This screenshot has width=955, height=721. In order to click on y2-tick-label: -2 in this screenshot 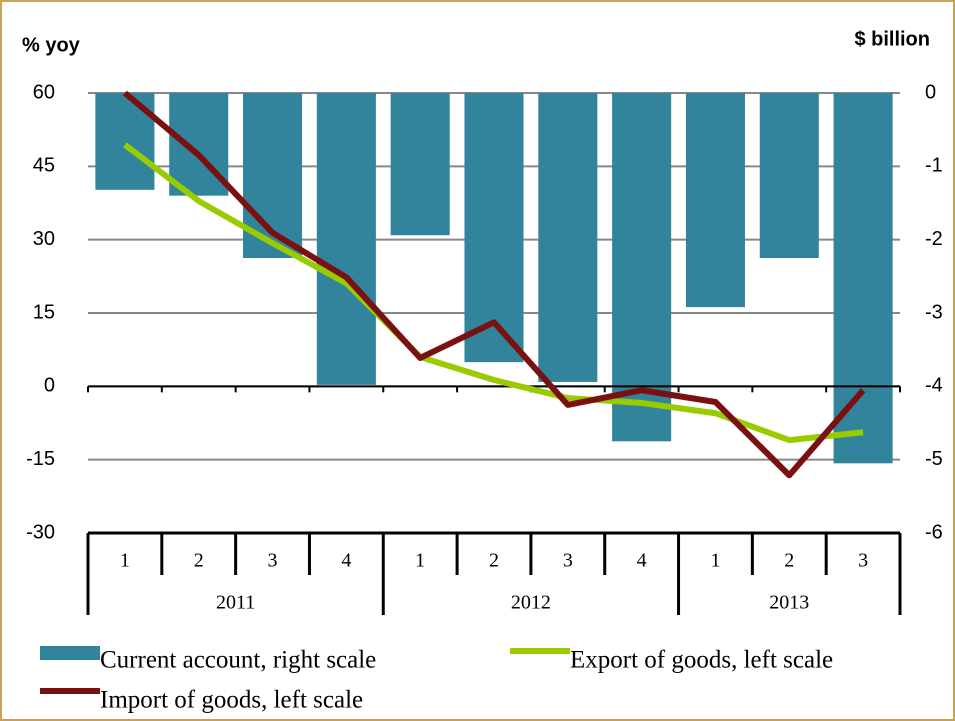, I will do `click(934, 239)`.